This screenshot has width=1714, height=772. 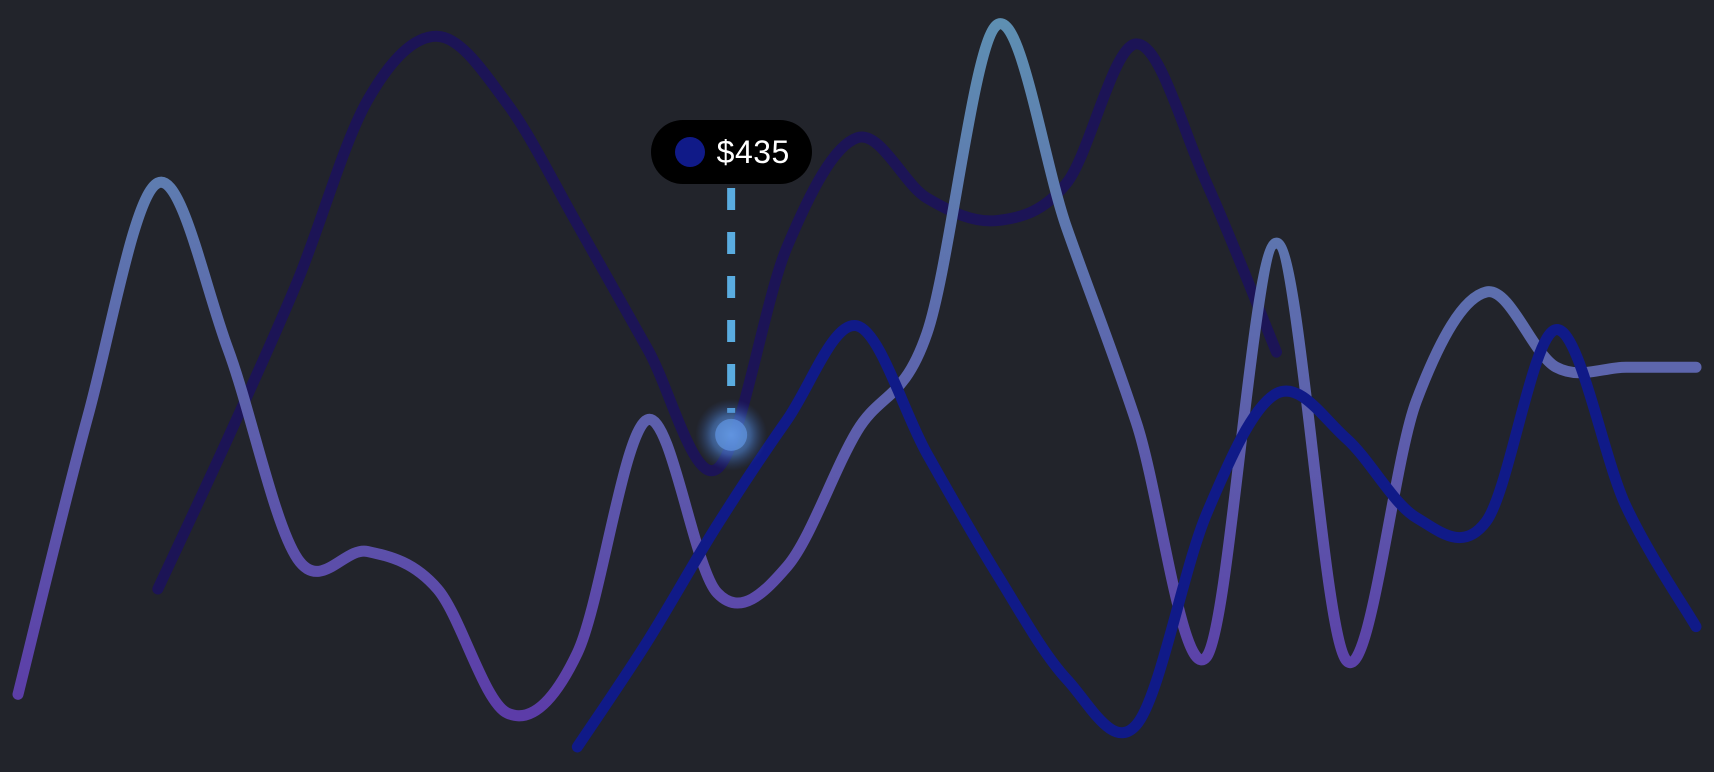 What do you see at coordinates (689, 152) in the screenshot?
I see `tooltip-series-dot` at bounding box center [689, 152].